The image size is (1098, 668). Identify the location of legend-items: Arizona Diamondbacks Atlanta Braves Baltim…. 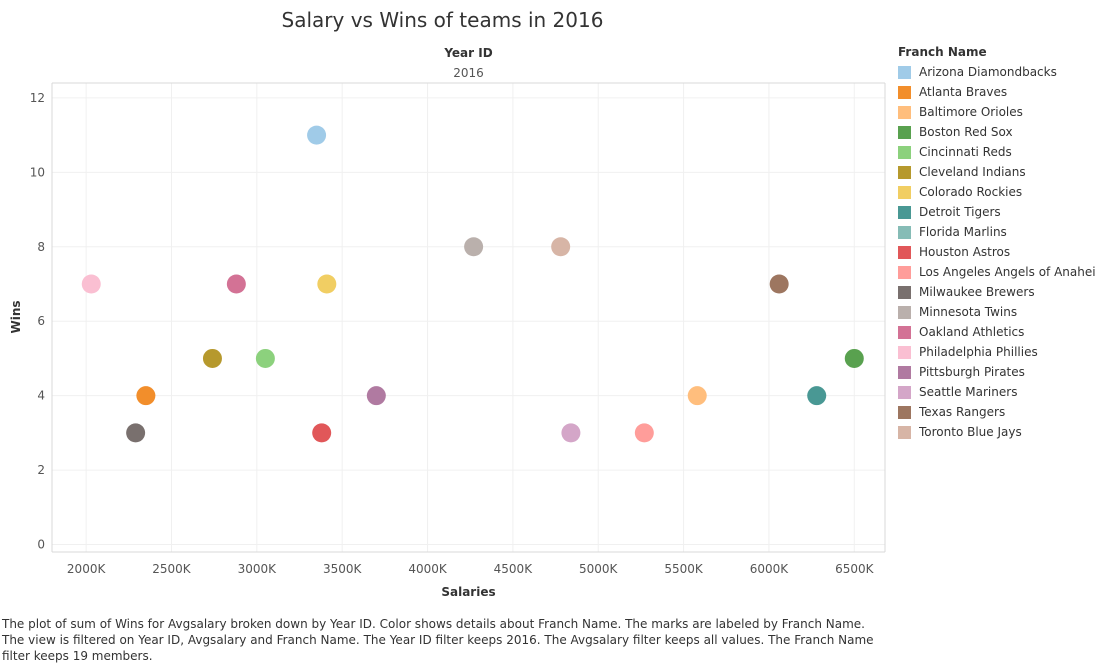
(997, 252).